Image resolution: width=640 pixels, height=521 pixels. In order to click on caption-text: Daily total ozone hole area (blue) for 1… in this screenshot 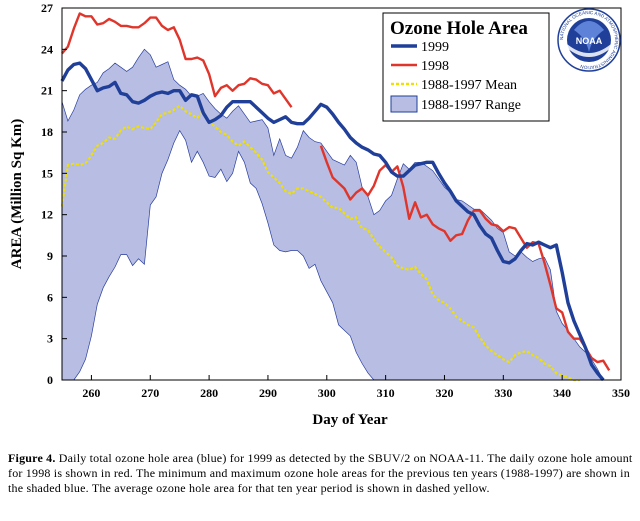, I will do `click(320, 473)`.